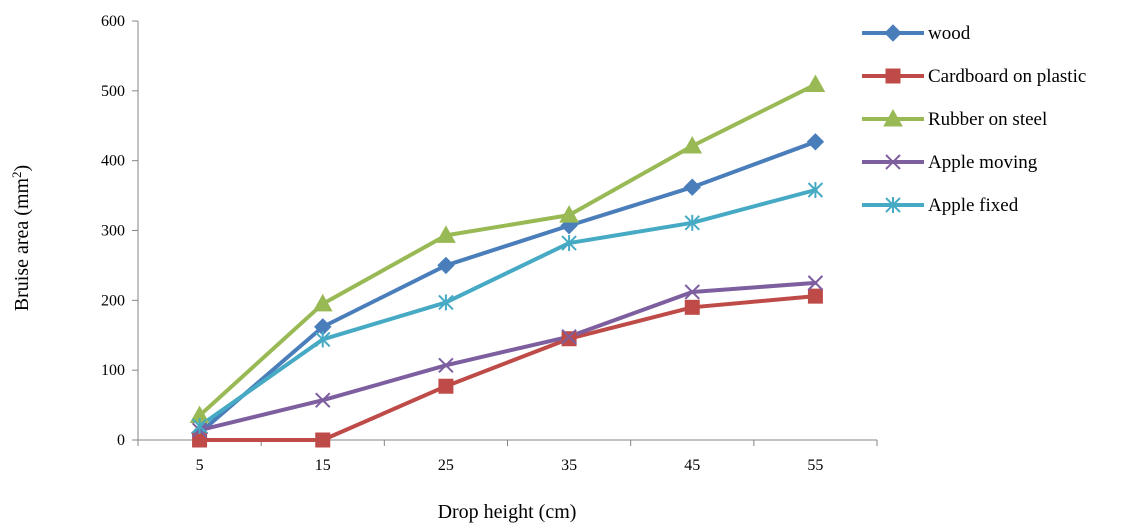  I want to click on x-tick-label: 15, so click(323, 465).